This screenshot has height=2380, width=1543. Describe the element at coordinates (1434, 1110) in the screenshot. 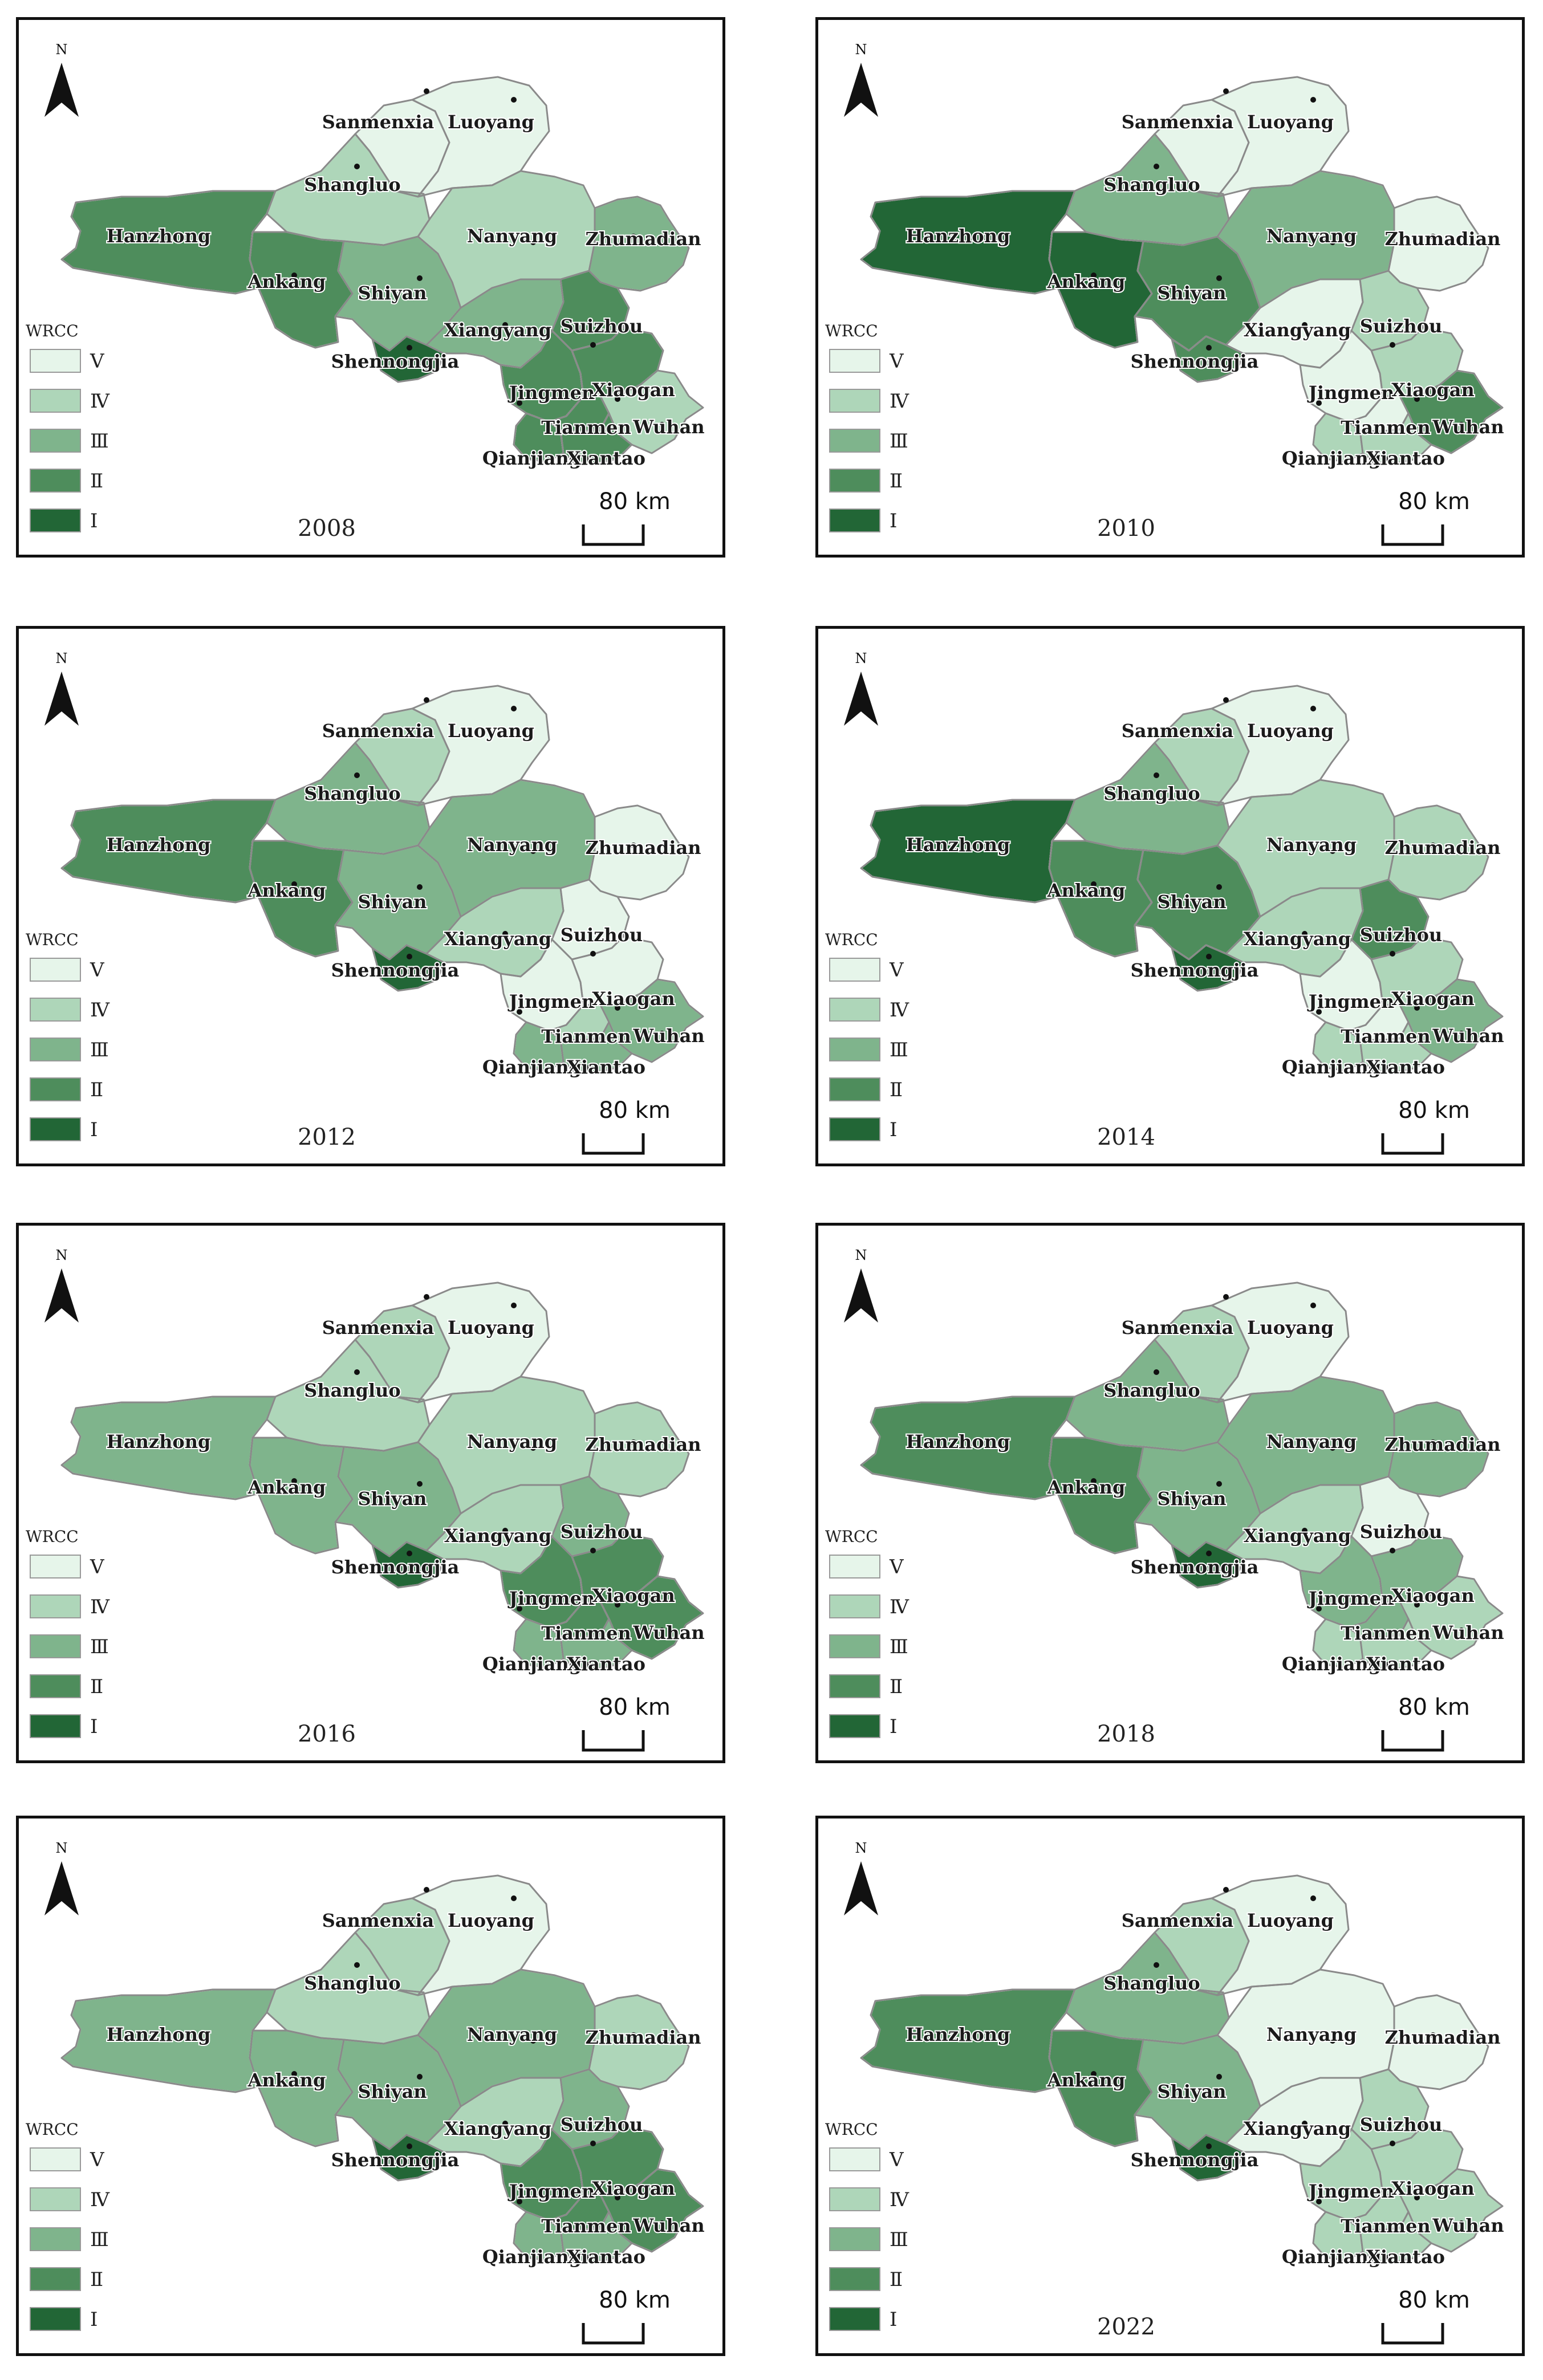

I see `scale-label: 80 km` at that location.